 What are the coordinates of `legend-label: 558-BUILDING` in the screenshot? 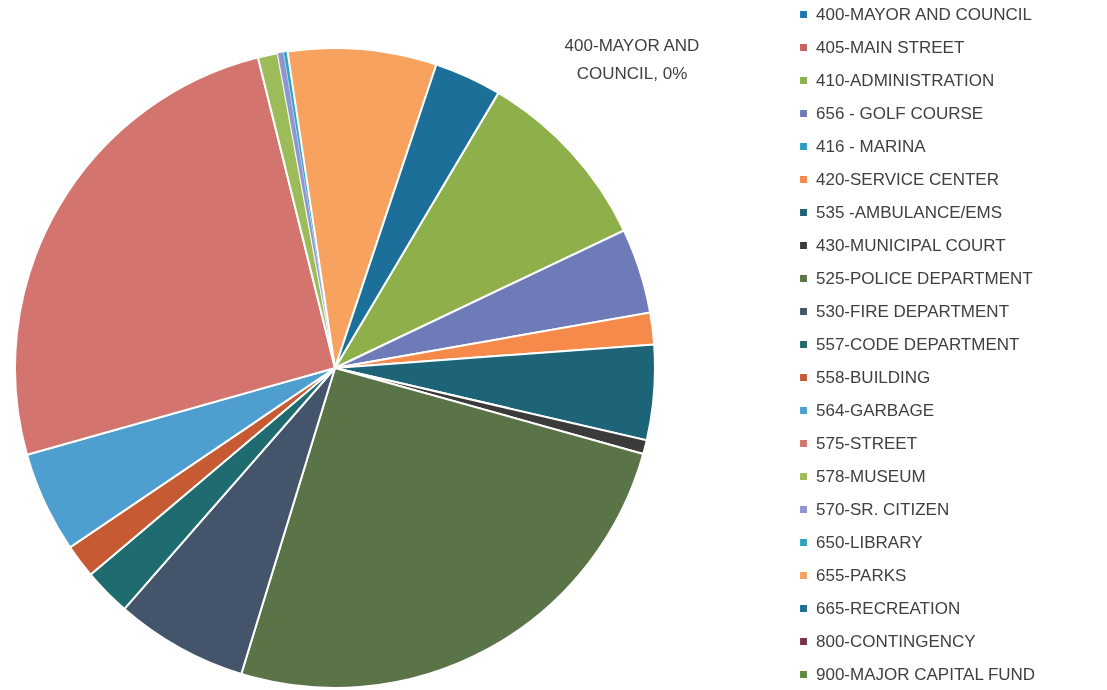 It's located at (873, 377).